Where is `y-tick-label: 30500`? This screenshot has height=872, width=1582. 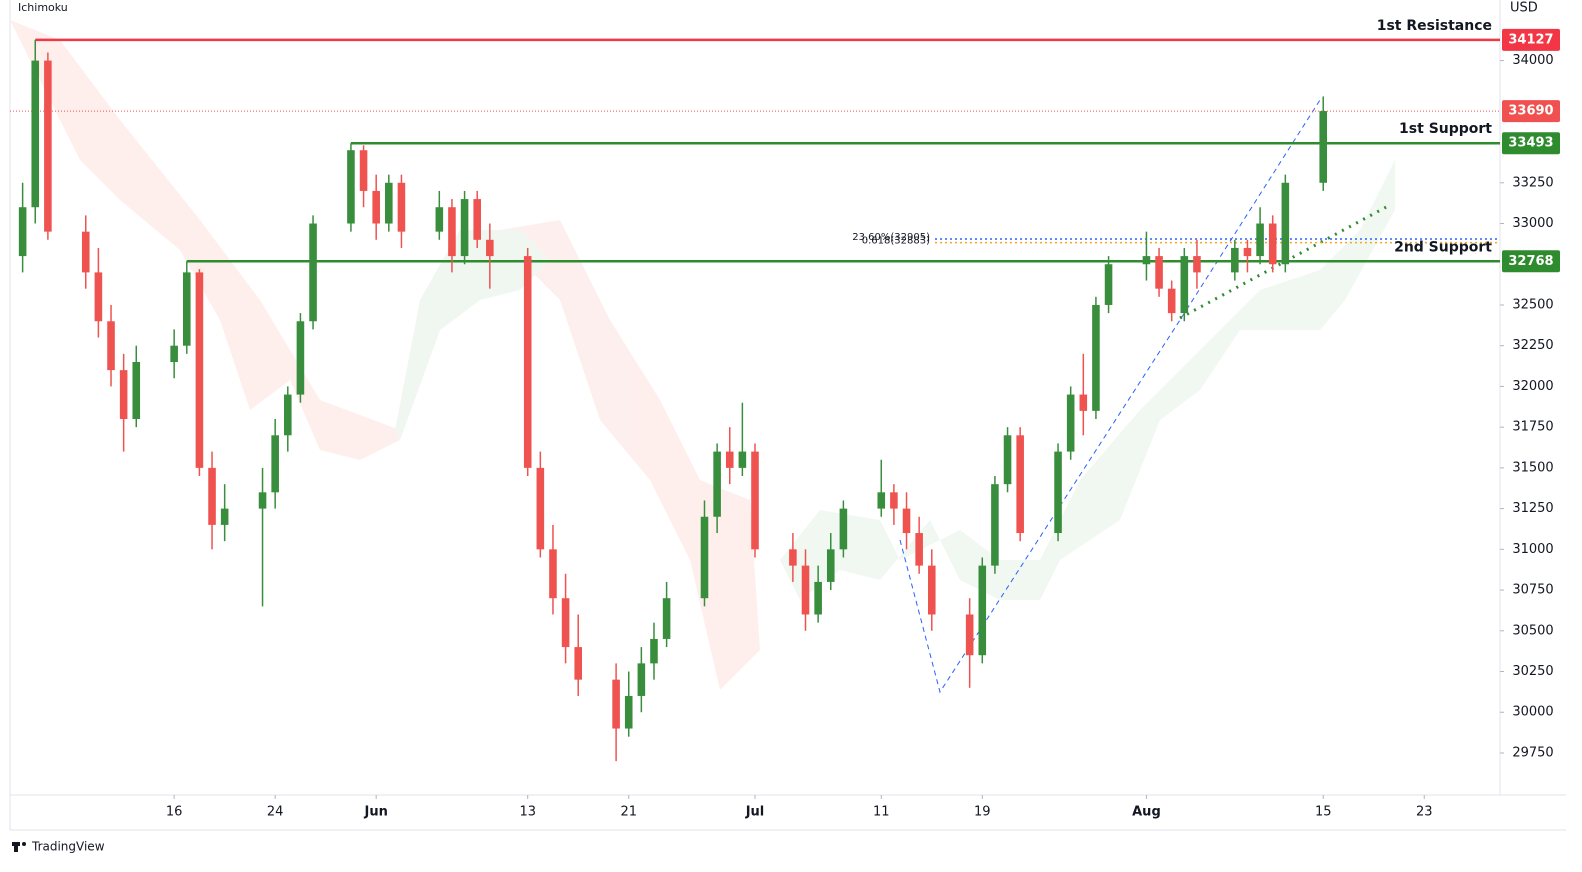 y-tick-label: 30500 is located at coordinates (1532, 630).